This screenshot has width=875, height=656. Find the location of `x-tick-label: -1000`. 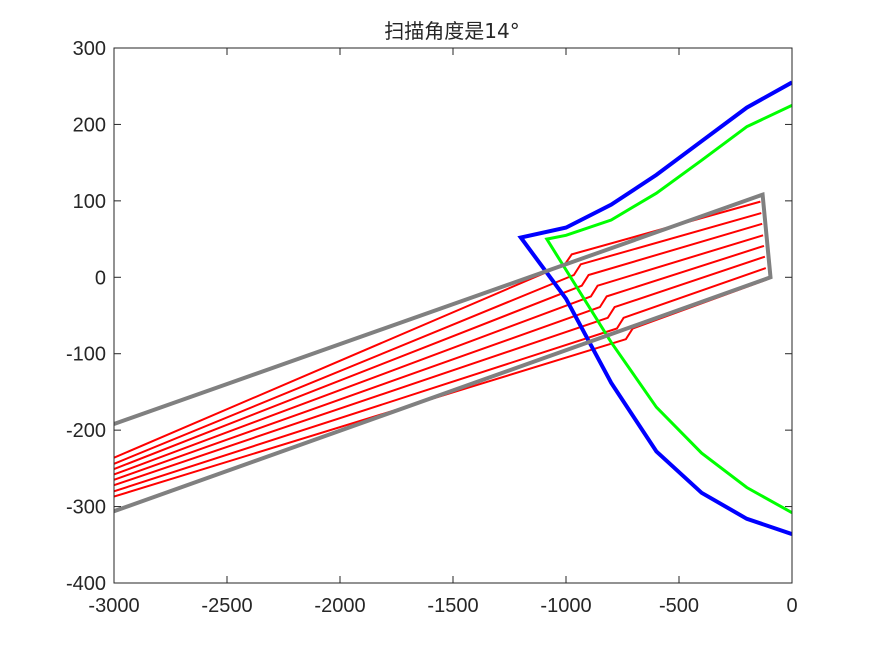

x-tick-label: -1000 is located at coordinates (565, 606).